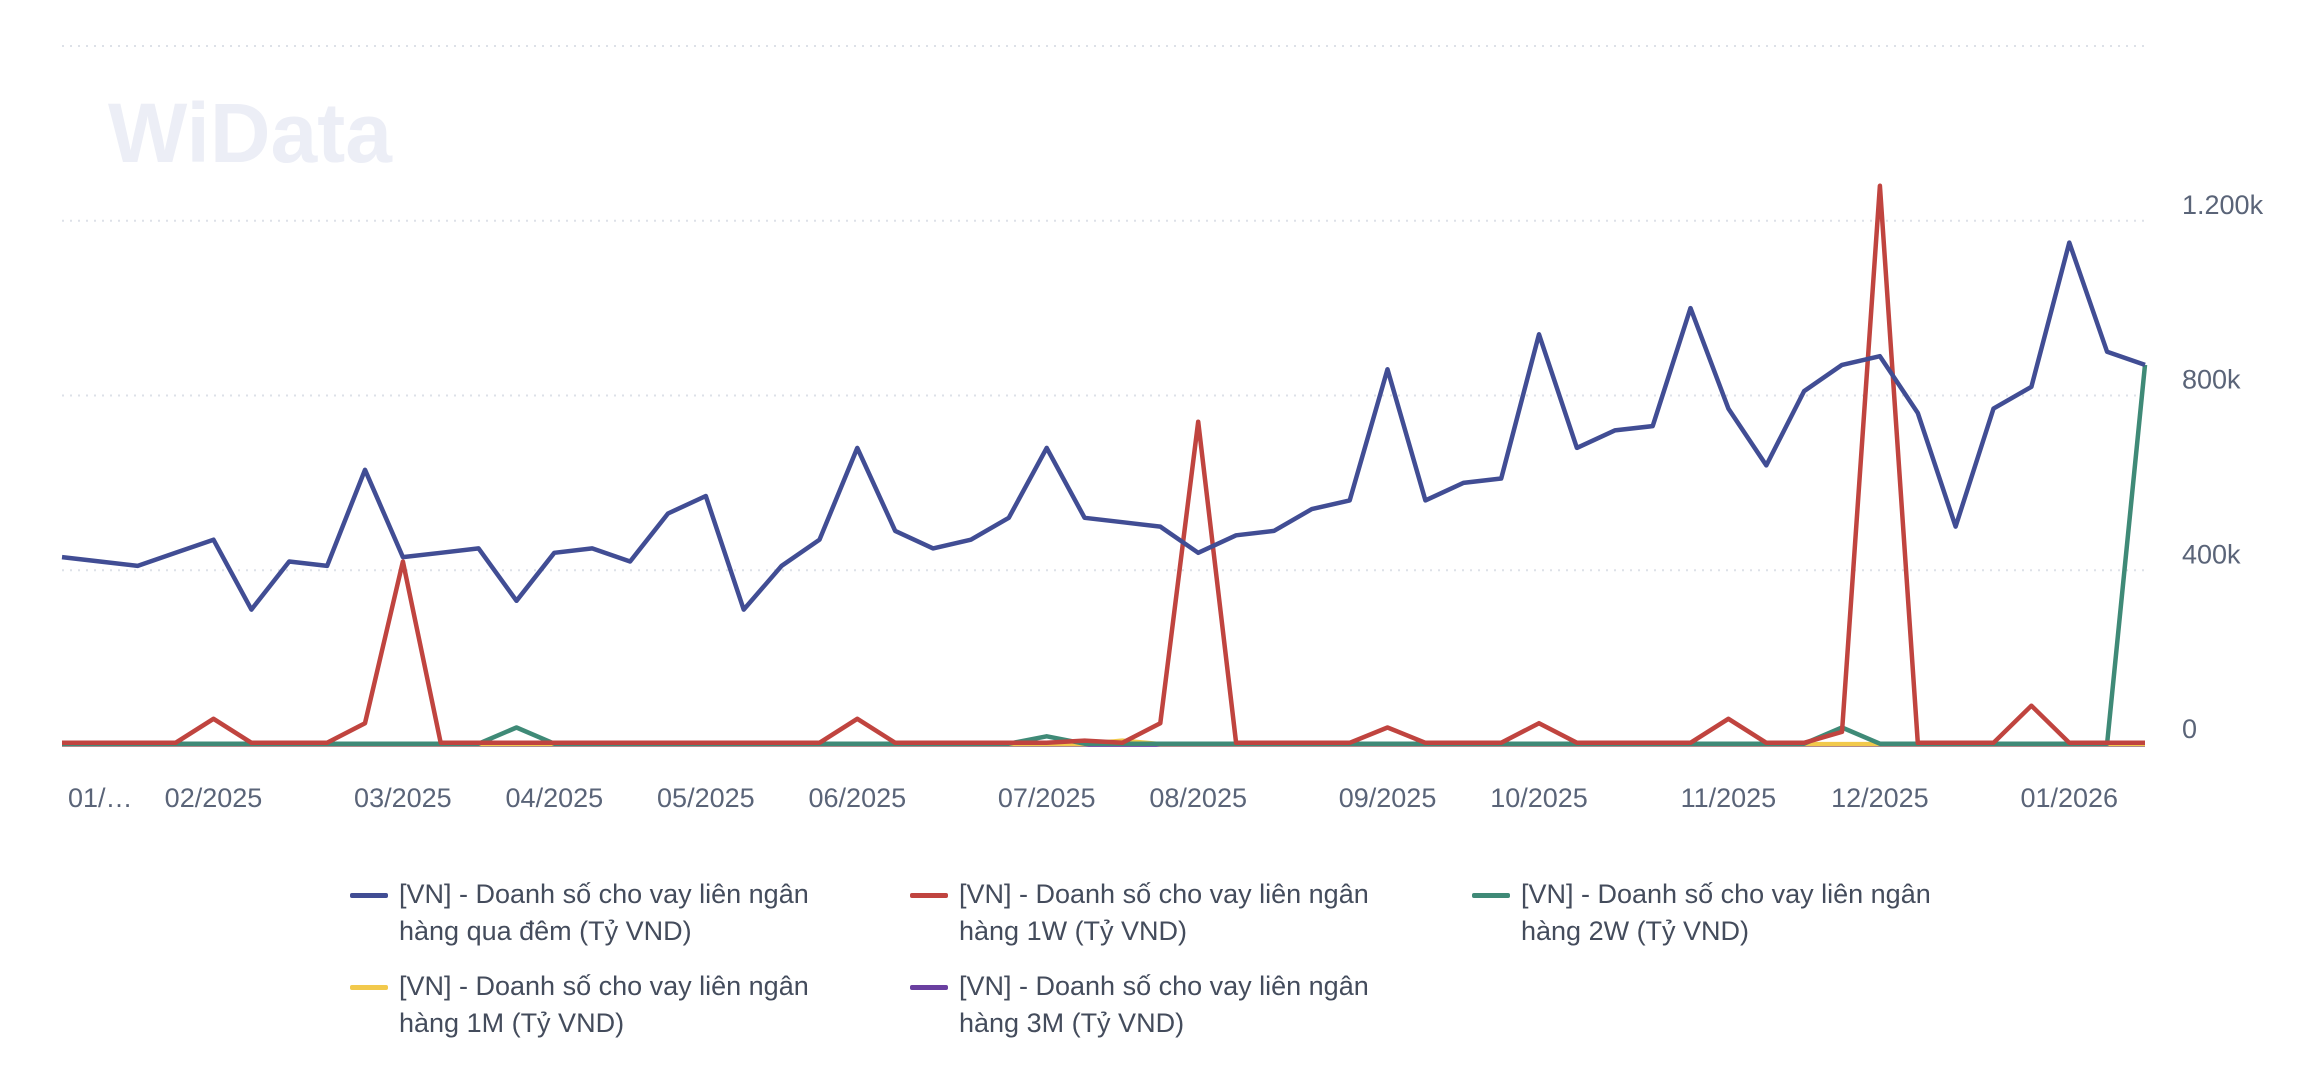 The height and width of the screenshot is (1074, 2324). I want to click on x-tick-label: 12/2025, so click(1880, 798).